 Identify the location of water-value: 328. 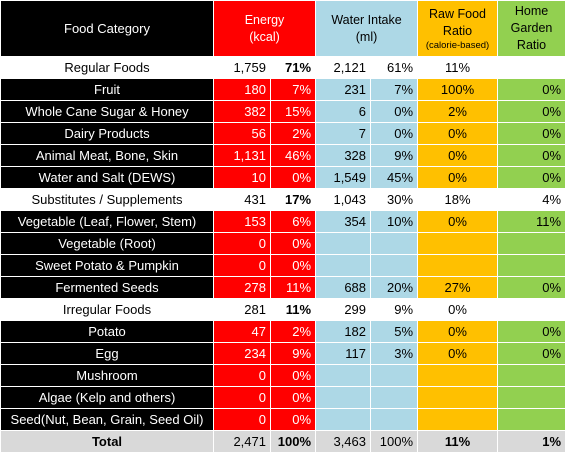
(343, 155).